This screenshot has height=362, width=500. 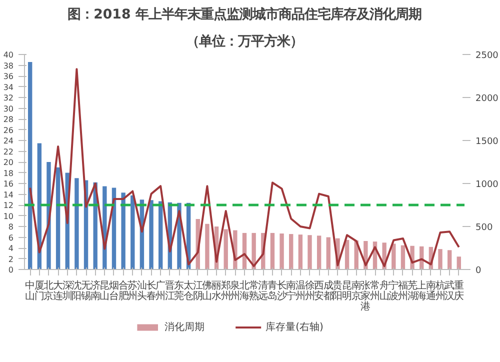 What do you see at coordinates (11, 237) in the screenshot?
I see `y-tick-label: 6` at bounding box center [11, 237].